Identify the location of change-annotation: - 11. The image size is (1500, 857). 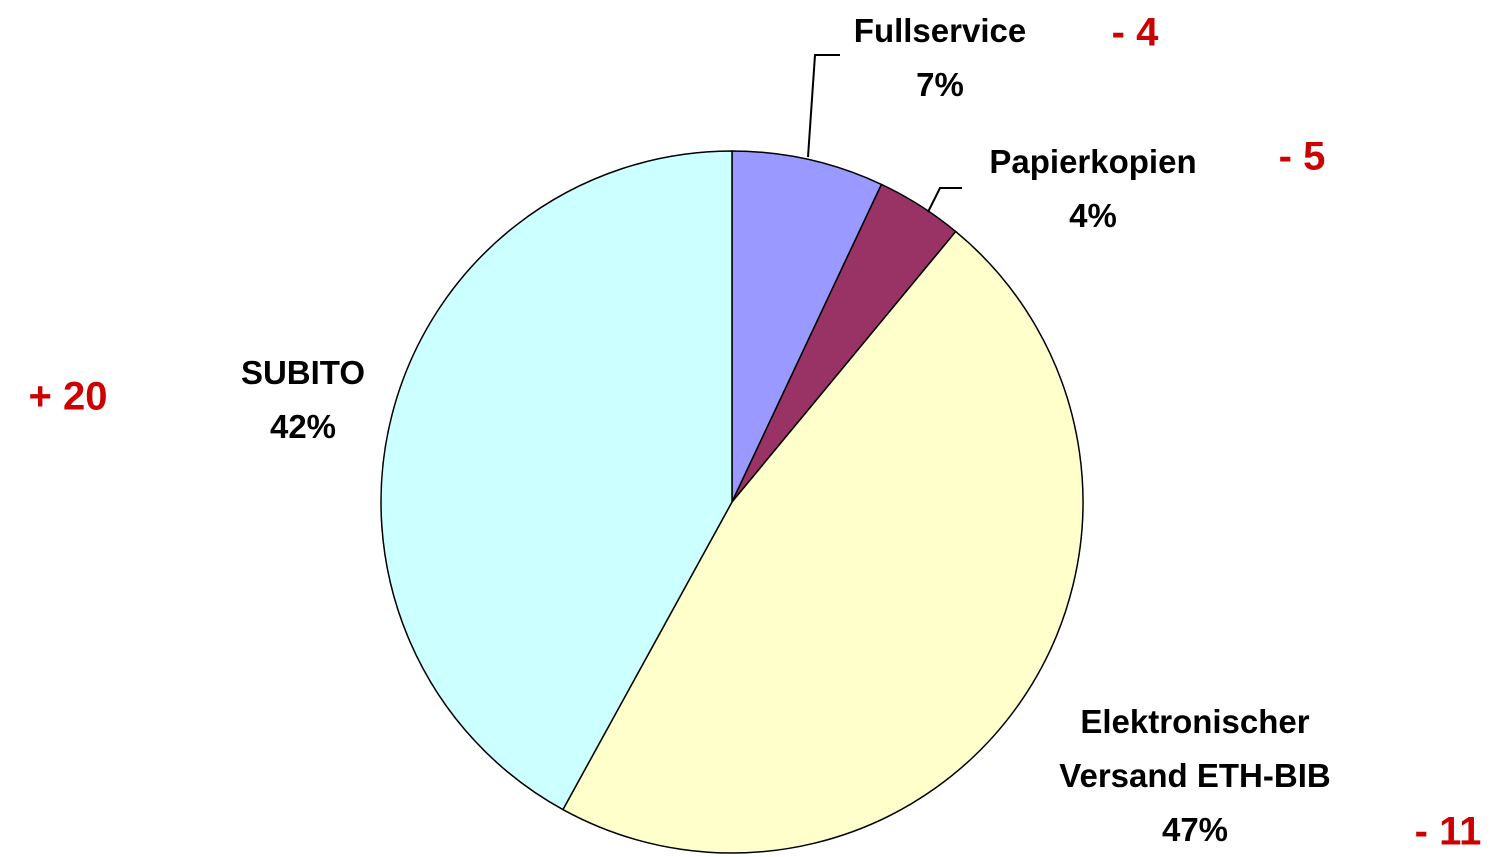
(1448, 831).